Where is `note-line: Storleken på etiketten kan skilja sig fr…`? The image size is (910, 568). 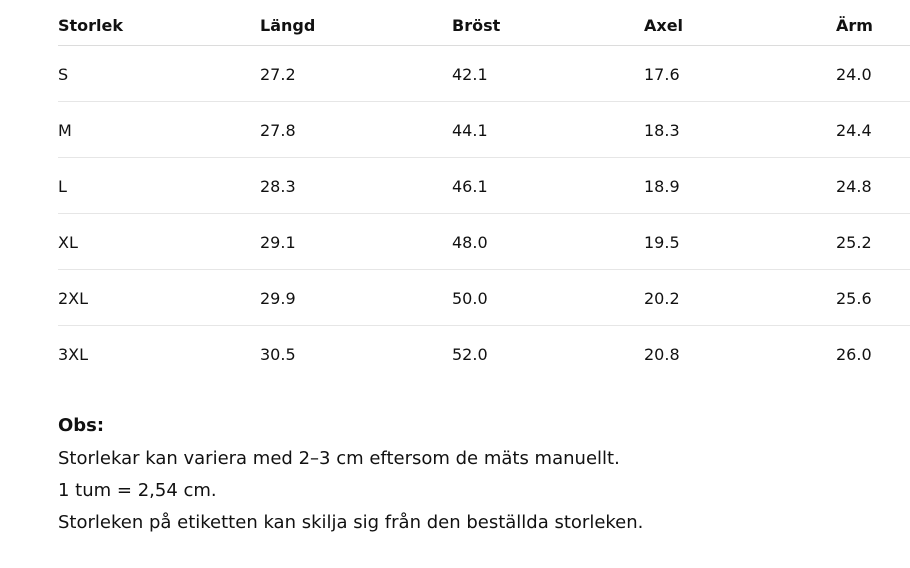
note-line: Storleken på etiketten kan skilja sig fr… is located at coordinates (351, 522).